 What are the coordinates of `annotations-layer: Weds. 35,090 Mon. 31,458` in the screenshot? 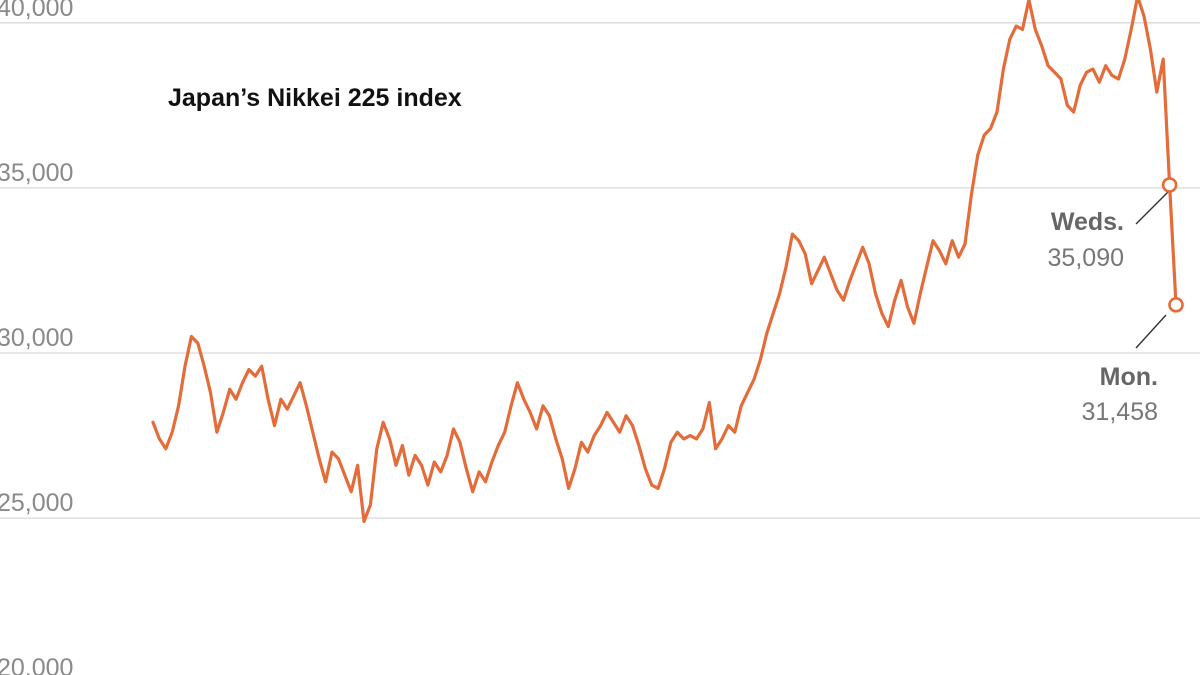 It's located at (1116, 301).